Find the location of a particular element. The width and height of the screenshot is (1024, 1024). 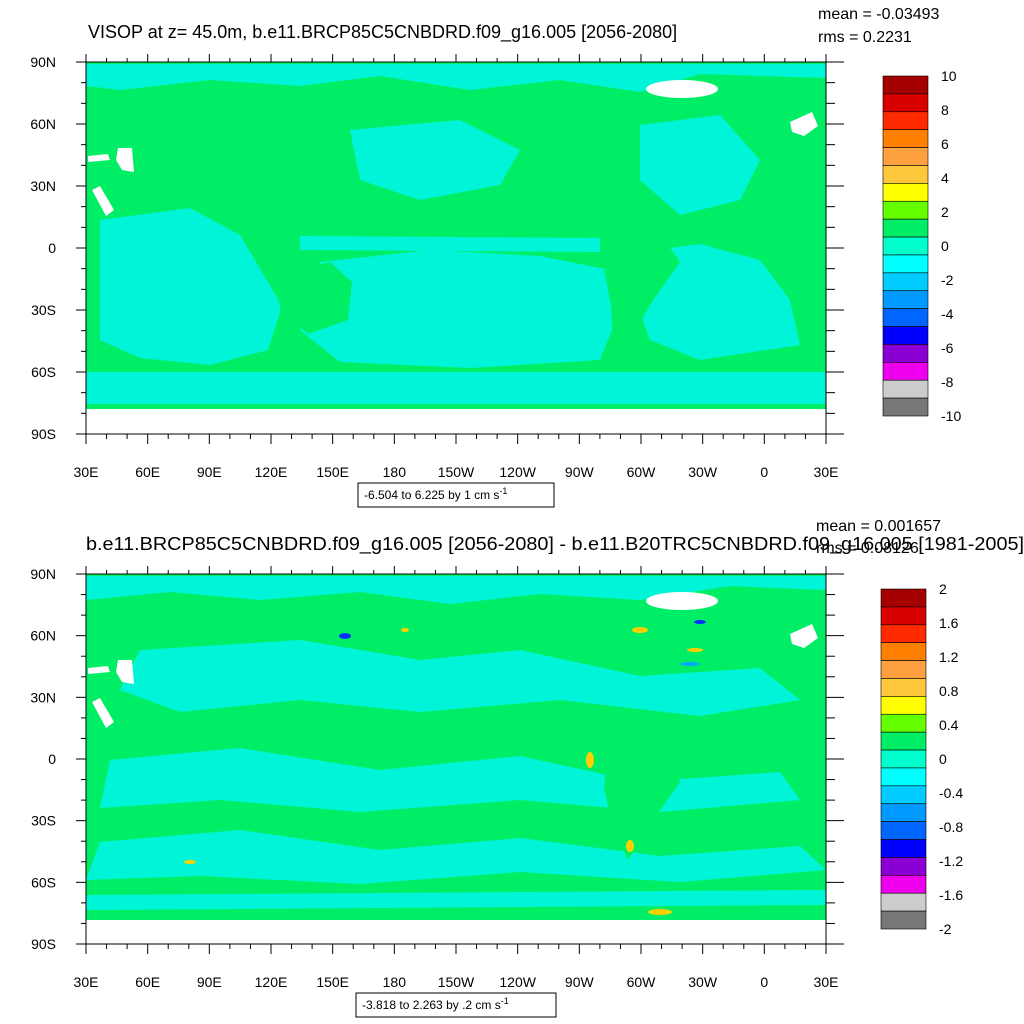

colorbar-label: 4 is located at coordinates (945, 178).